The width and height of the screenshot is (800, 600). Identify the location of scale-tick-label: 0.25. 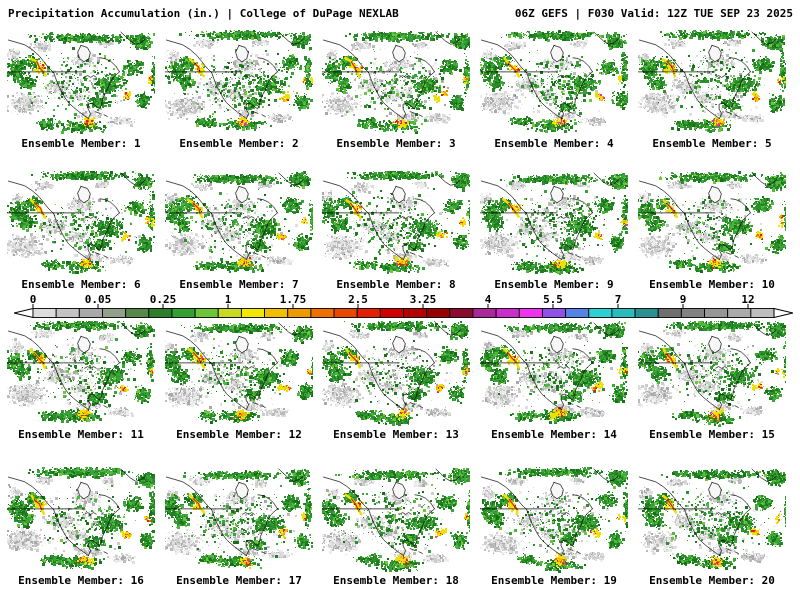
(163, 299).